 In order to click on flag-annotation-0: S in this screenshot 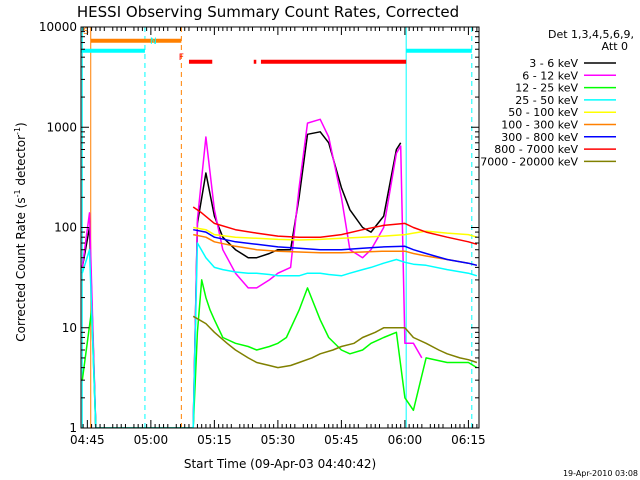, I will do `click(86, 32)`.